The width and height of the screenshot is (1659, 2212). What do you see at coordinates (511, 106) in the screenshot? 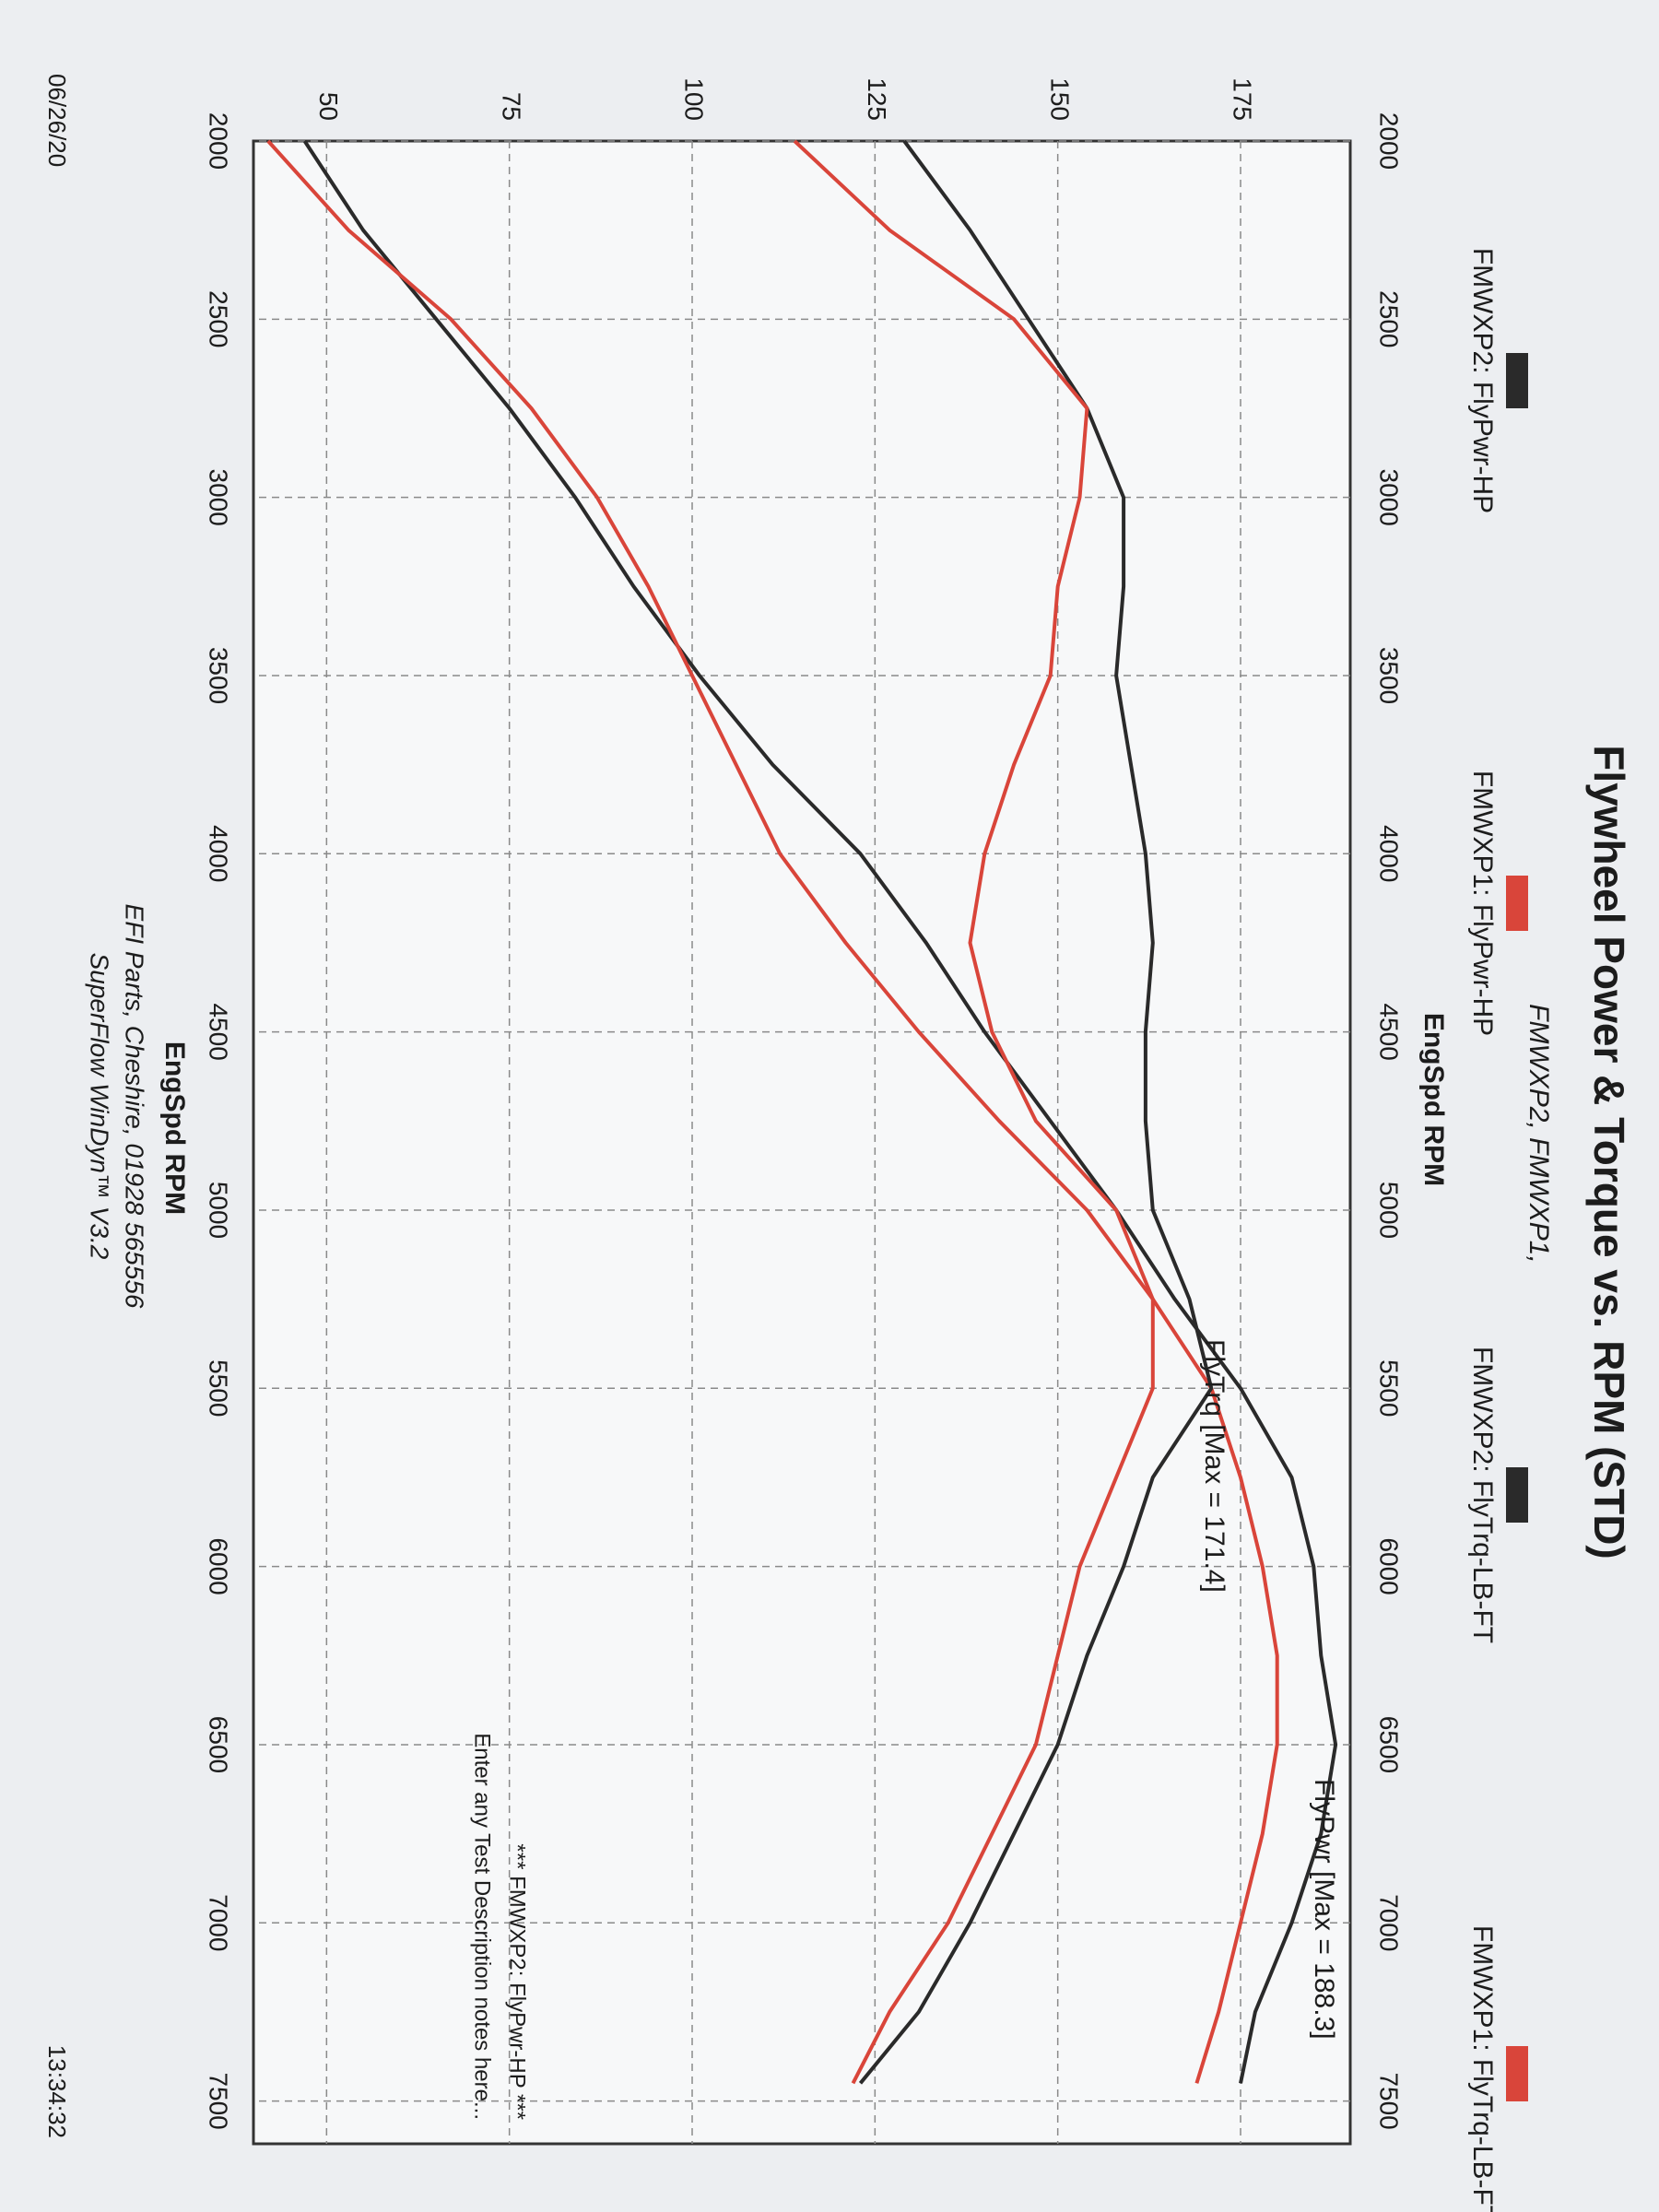
I see `y-tick-label: 75` at bounding box center [511, 106].